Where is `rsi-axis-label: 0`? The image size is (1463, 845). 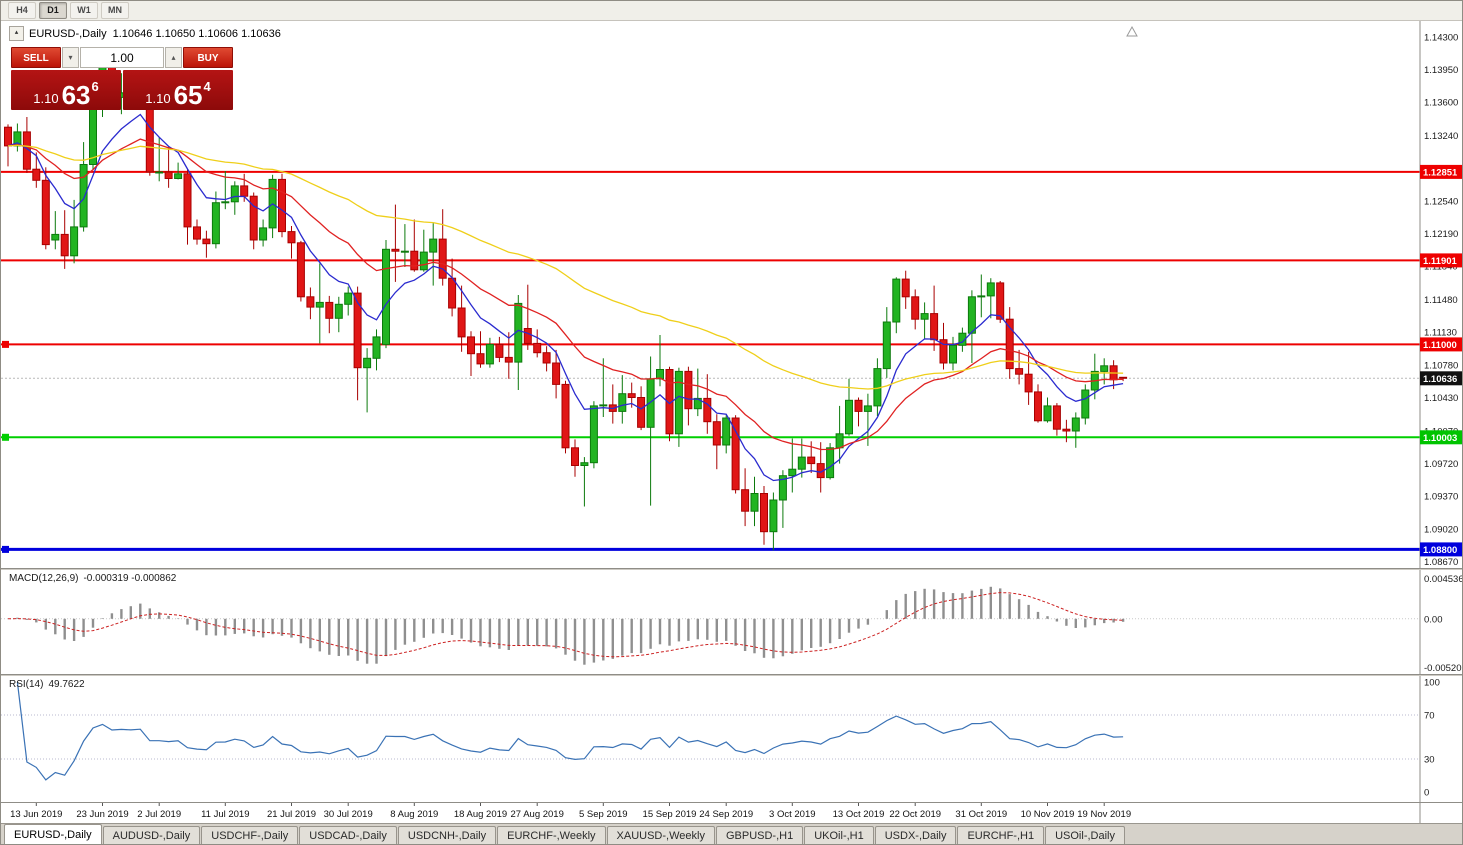 rsi-axis-label: 0 is located at coordinates (1426, 793).